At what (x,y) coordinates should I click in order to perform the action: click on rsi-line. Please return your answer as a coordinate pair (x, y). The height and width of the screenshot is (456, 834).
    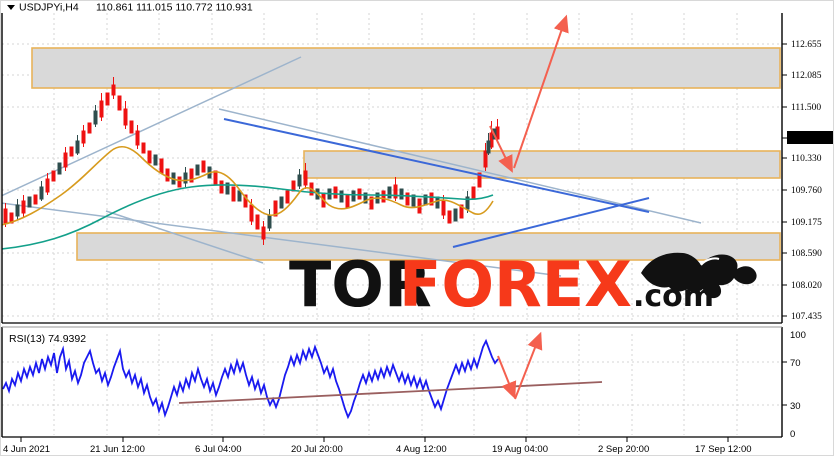
    Looking at the image, I should click on (250, 379).